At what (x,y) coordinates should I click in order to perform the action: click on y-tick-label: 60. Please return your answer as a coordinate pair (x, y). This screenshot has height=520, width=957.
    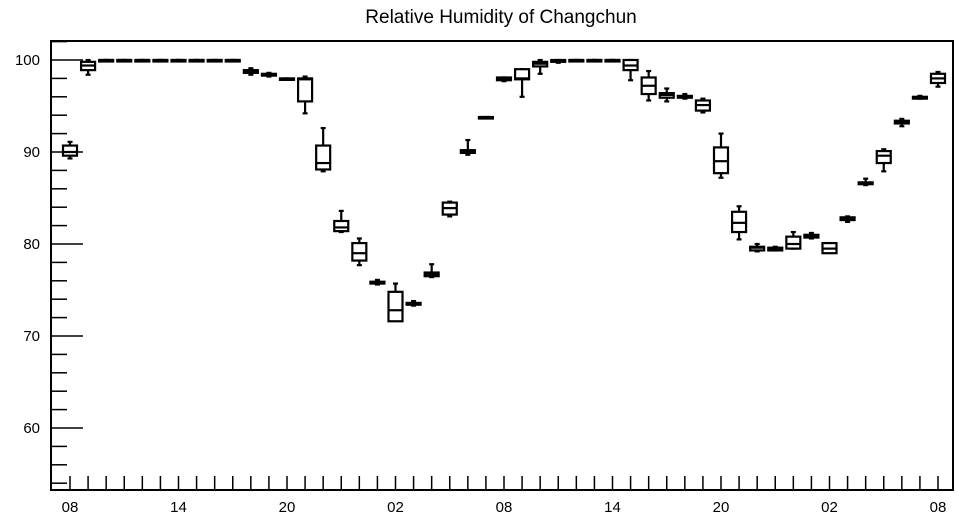
    Looking at the image, I should click on (31, 428).